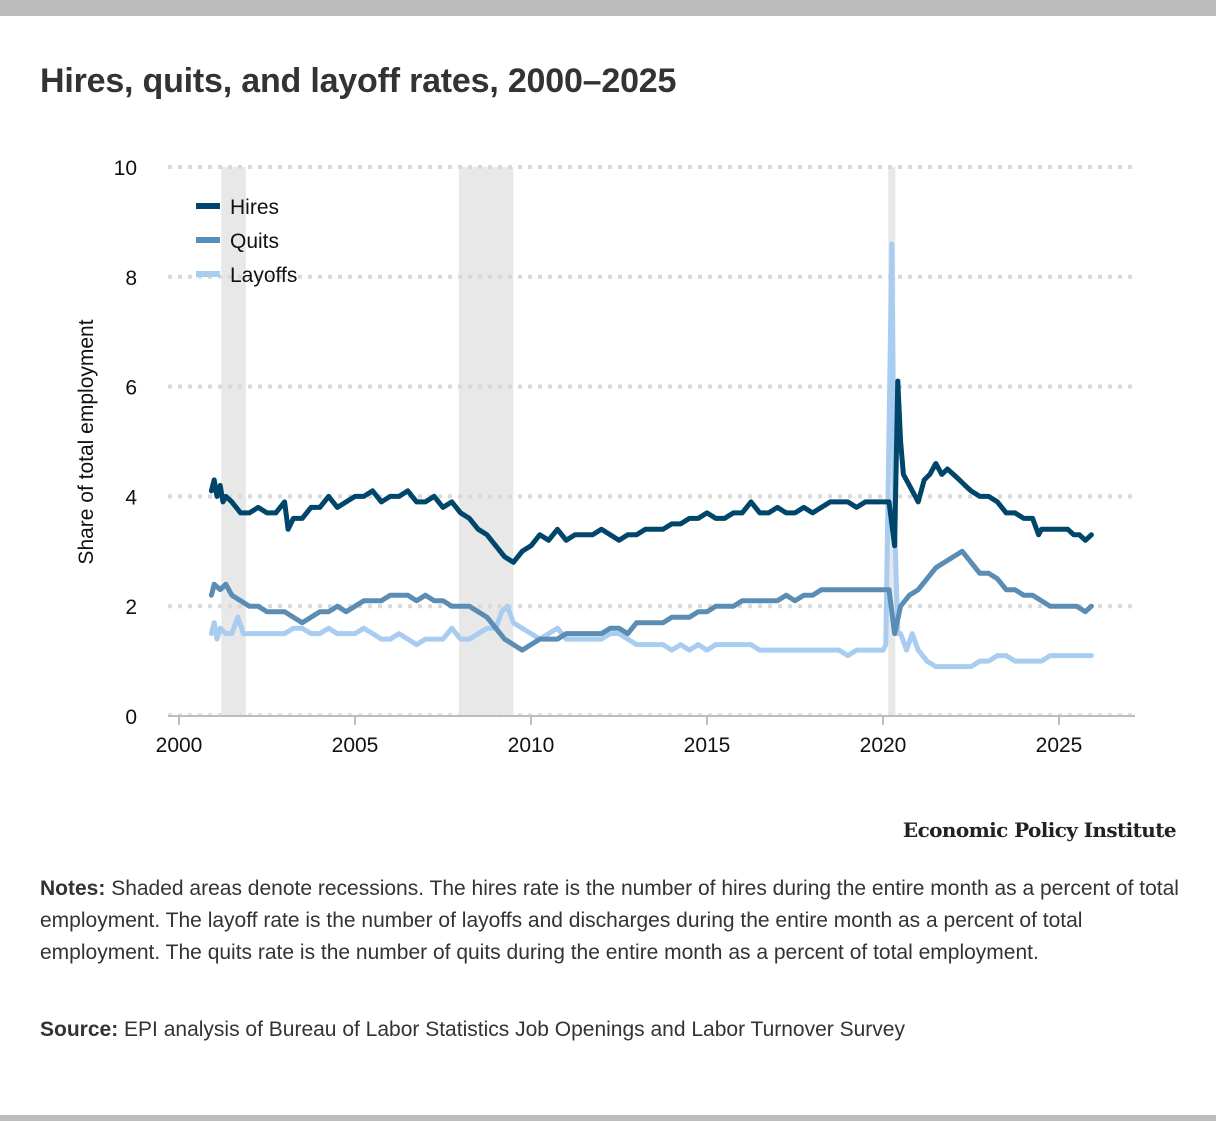  I want to click on y-tick-label: 0, so click(131, 717).